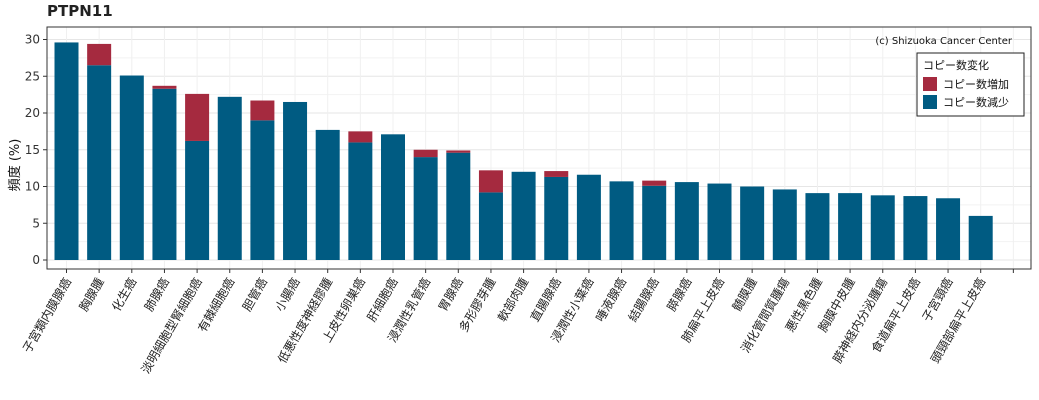  What do you see at coordinates (643, 299) in the screenshot?
I see `x-tick-label: 結腸腺癌` at bounding box center [643, 299].